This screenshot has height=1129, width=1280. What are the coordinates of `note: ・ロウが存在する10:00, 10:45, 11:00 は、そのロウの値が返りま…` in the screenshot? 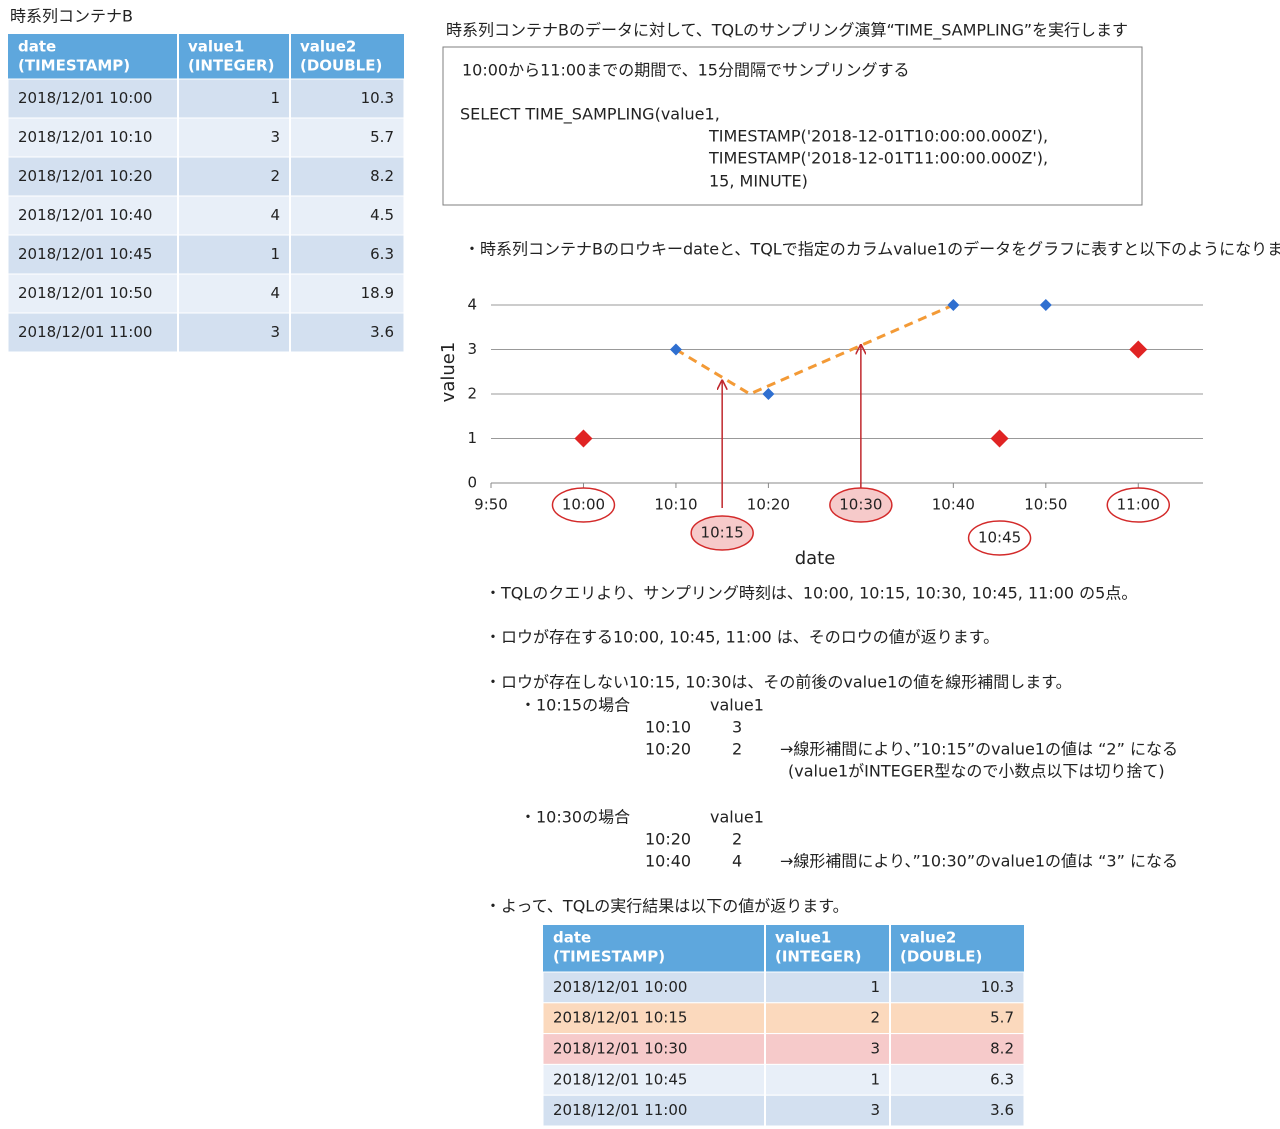 It's located at (742, 637).